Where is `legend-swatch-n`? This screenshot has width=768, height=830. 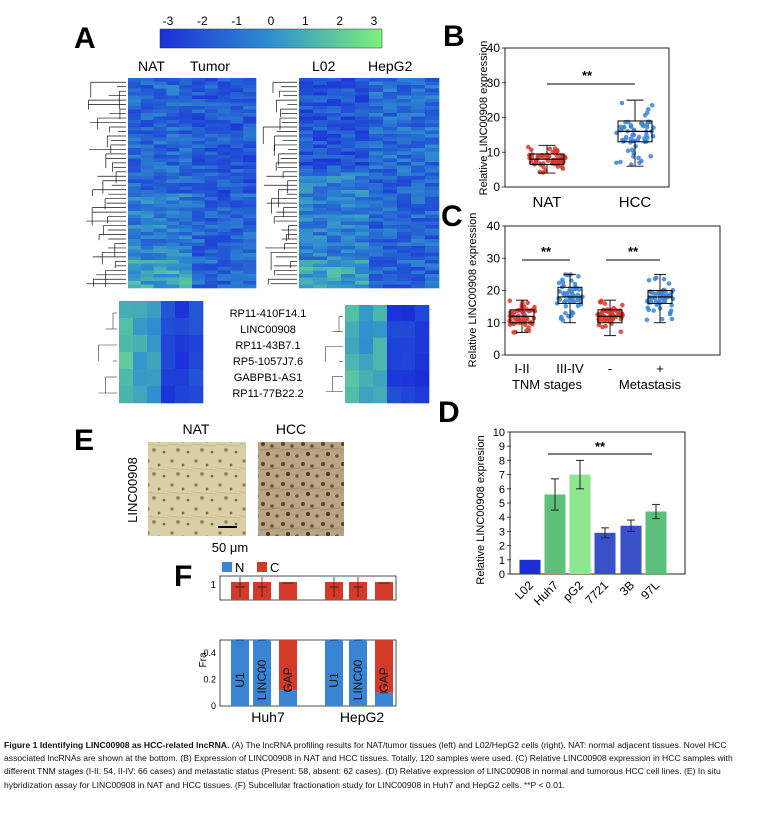 legend-swatch-n is located at coordinates (227, 567).